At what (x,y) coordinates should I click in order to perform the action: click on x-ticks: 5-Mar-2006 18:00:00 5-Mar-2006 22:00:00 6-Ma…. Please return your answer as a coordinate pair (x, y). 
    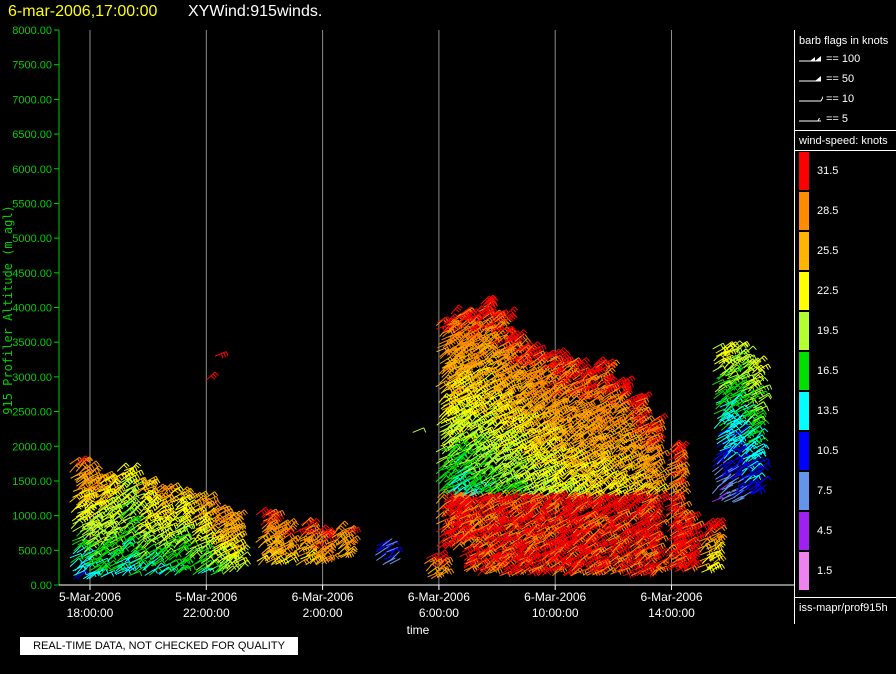
    Looking at the image, I should click on (381, 602).